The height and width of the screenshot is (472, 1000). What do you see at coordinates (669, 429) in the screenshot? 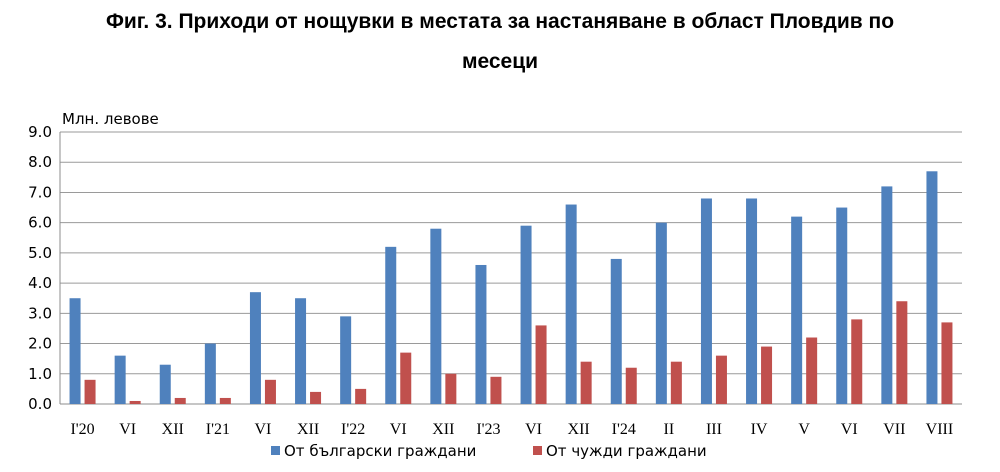
I see `x-tick-label: II` at bounding box center [669, 429].